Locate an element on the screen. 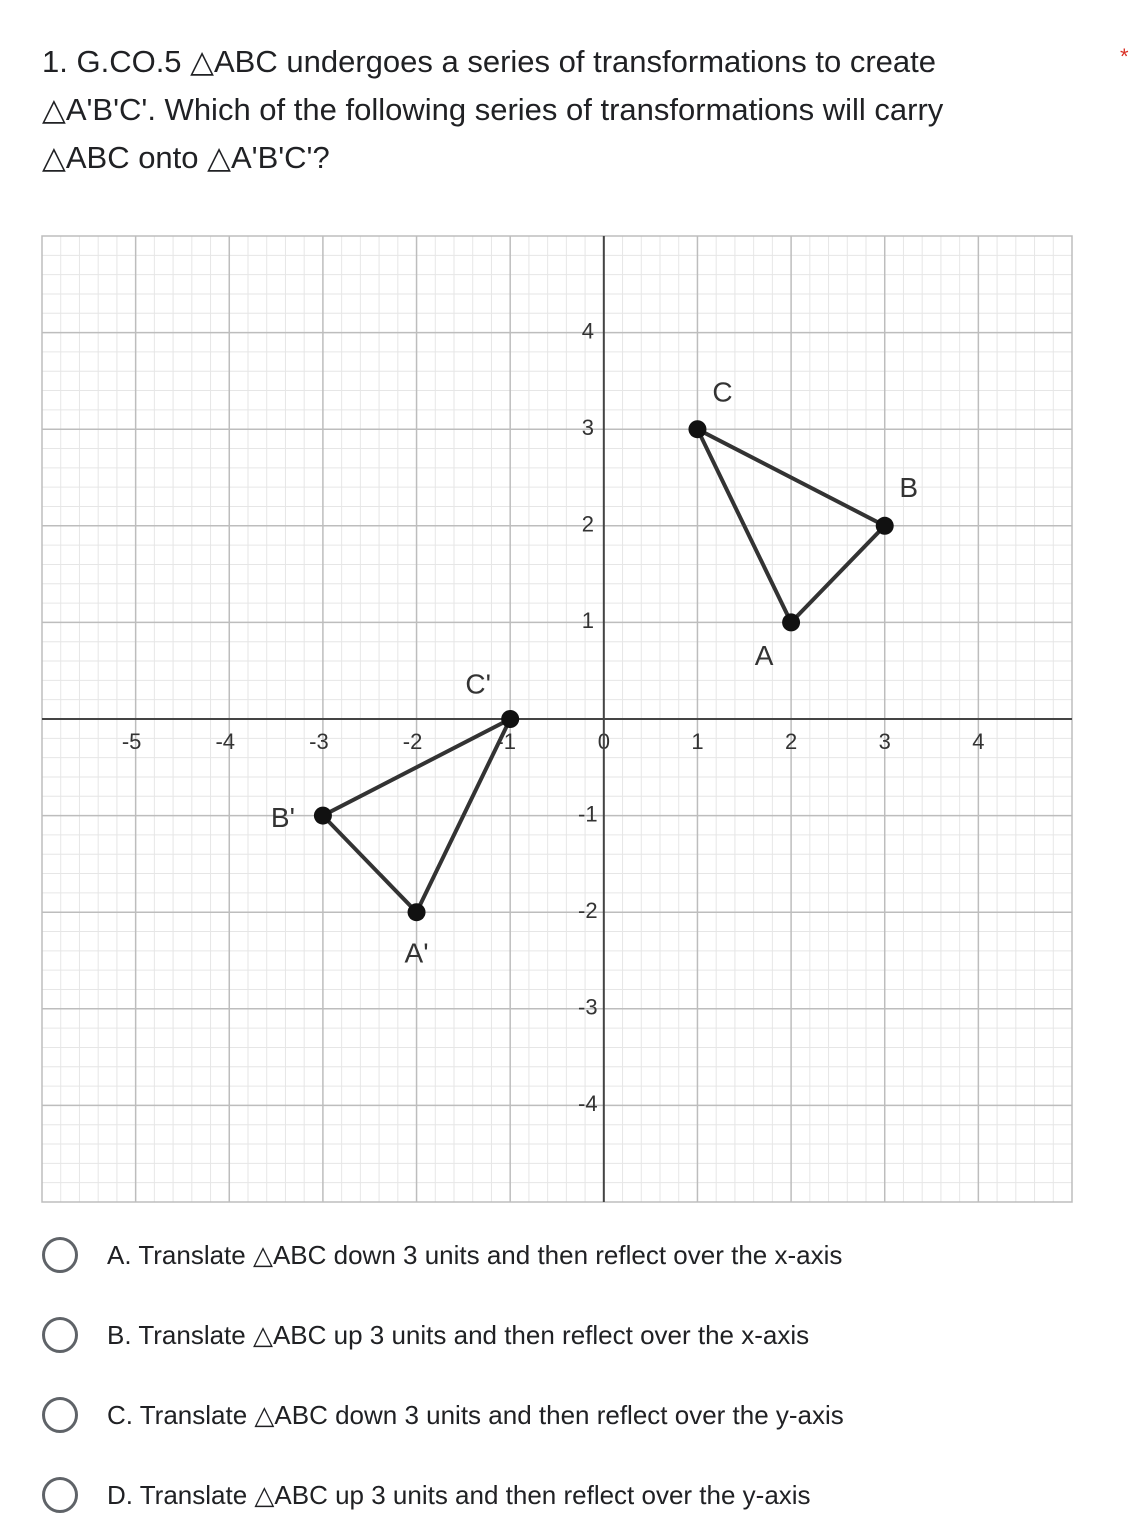 The height and width of the screenshot is (1540, 1130). vertex-label: C is located at coordinates (722, 392).